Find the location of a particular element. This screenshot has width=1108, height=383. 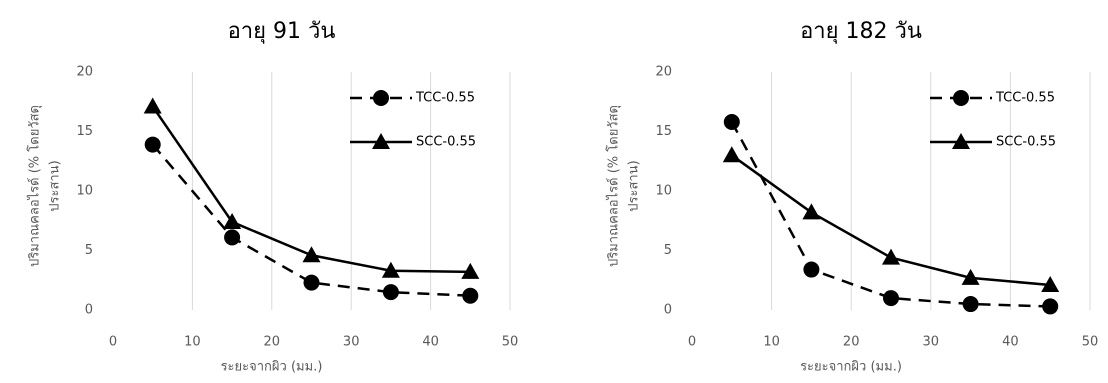

chart-title: อายุ 91 วัน is located at coordinates (282, 31).